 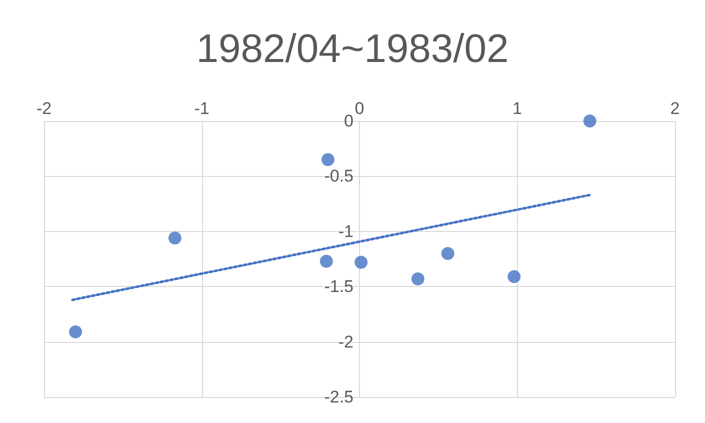 I want to click on y-tick-label: -1.5, so click(x=339, y=286).